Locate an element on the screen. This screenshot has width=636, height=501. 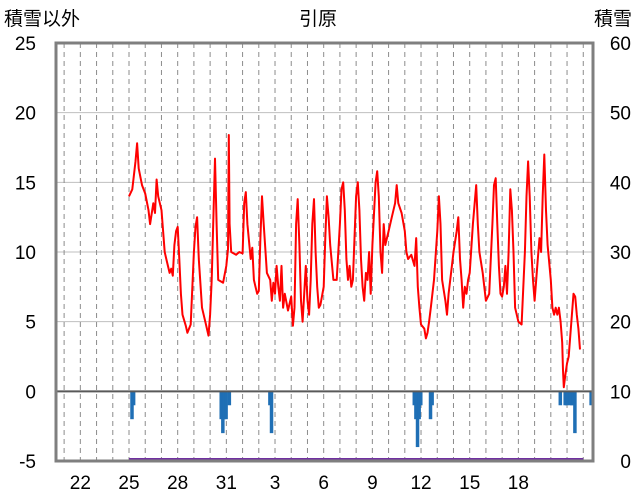
x-tick-label: 15 is located at coordinates (469, 483).